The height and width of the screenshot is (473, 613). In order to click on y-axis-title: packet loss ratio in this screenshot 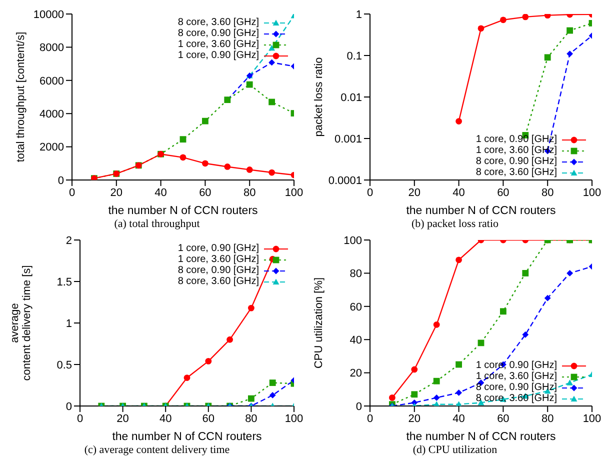, I will do `click(319, 97)`.